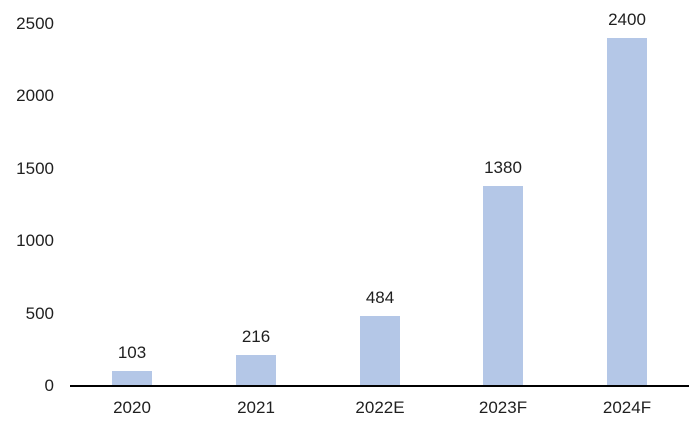 This screenshot has width=690, height=424. What do you see at coordinates (35, 241) in the screenshot?
I see `y-axis-tick-label-1000: 1000` at bounding box center [35, 241].